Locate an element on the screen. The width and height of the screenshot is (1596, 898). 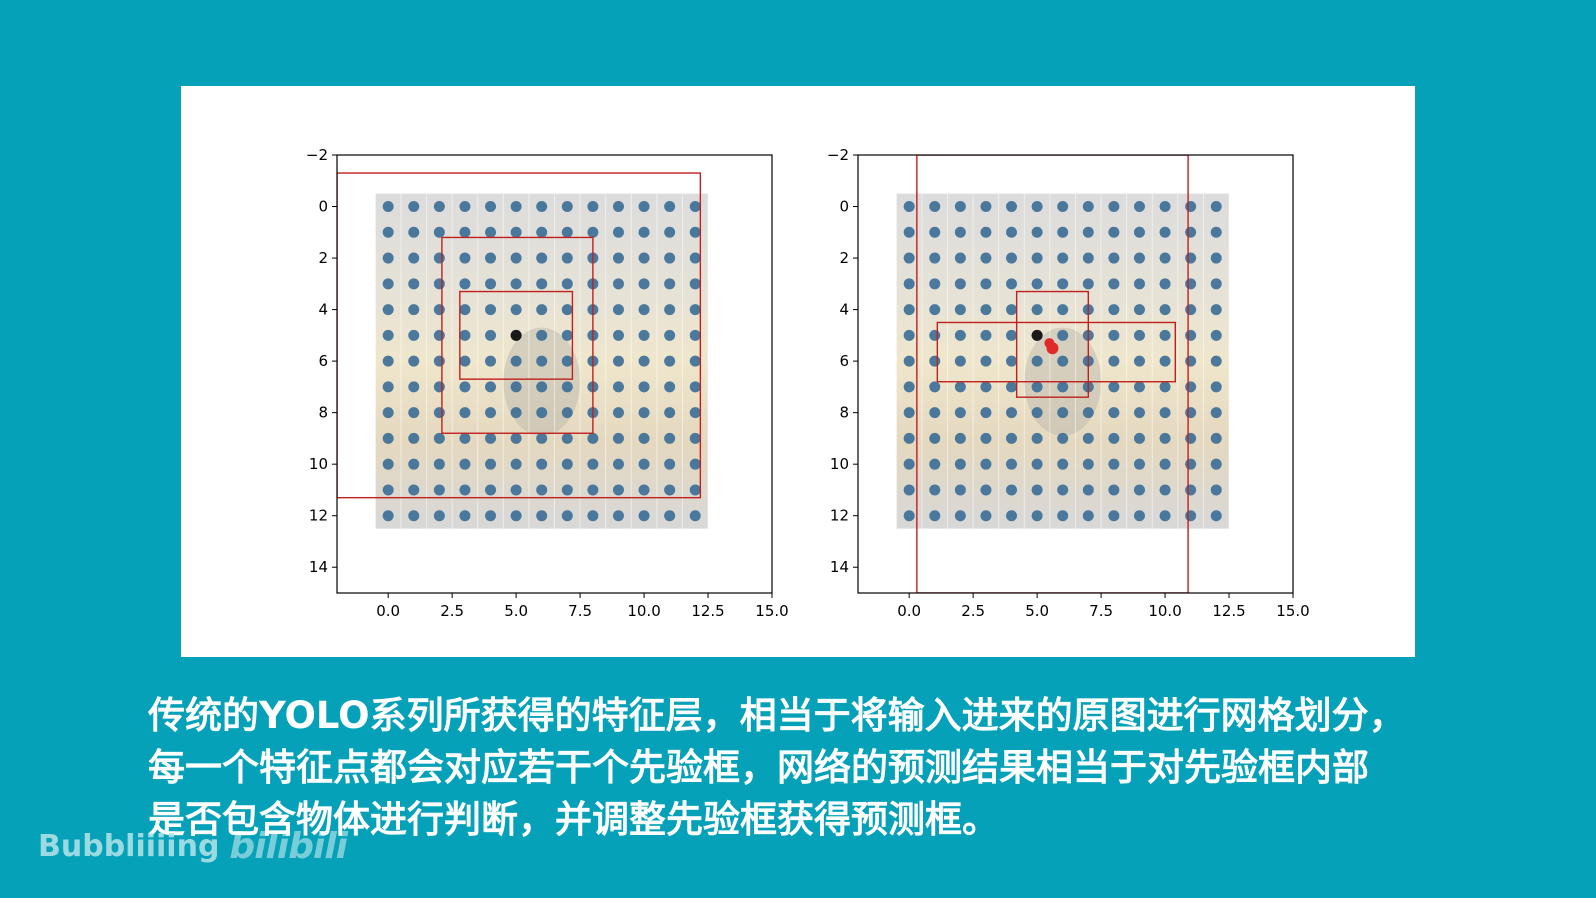
author-watermark: Bubbliiiing is located at coordinates (129, 846).